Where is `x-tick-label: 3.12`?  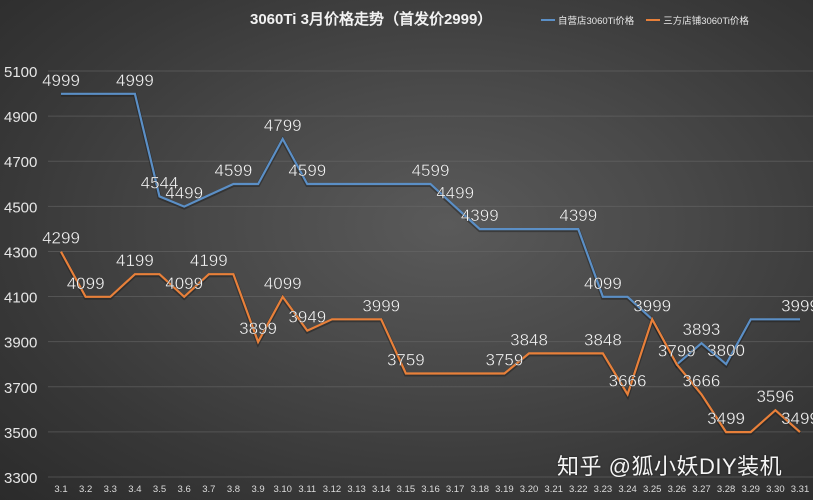
x-tick-label: 3.12 is located at coordinates (332, 489).